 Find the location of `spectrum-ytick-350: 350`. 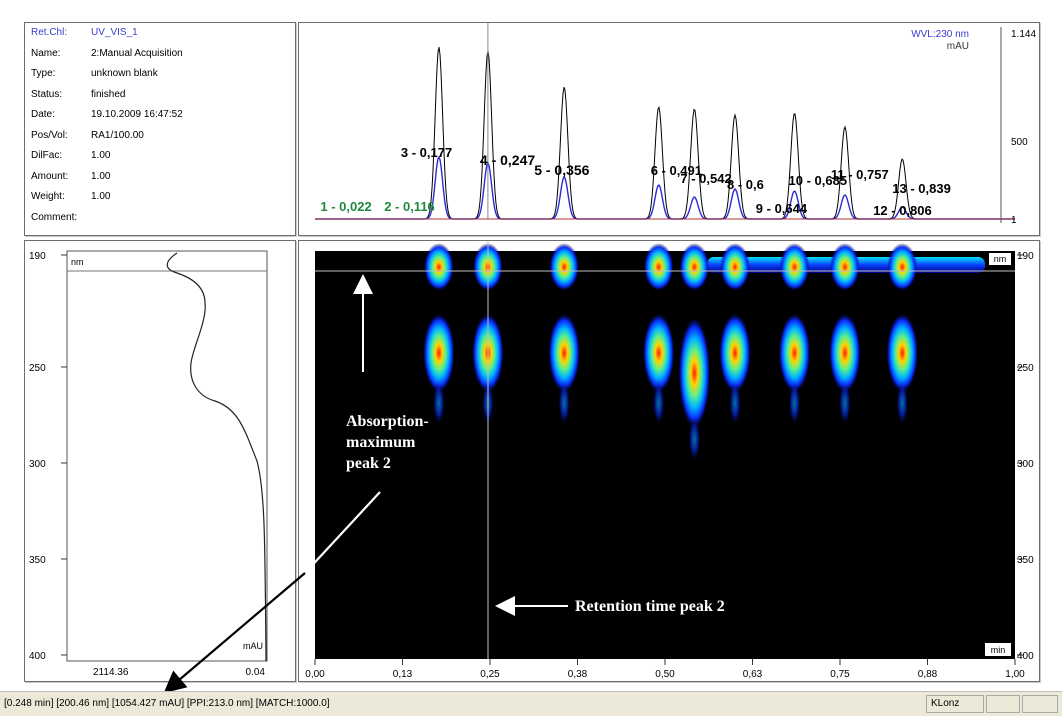

spectrum-ytick-350: 350 is located at coordinates (37, 560).